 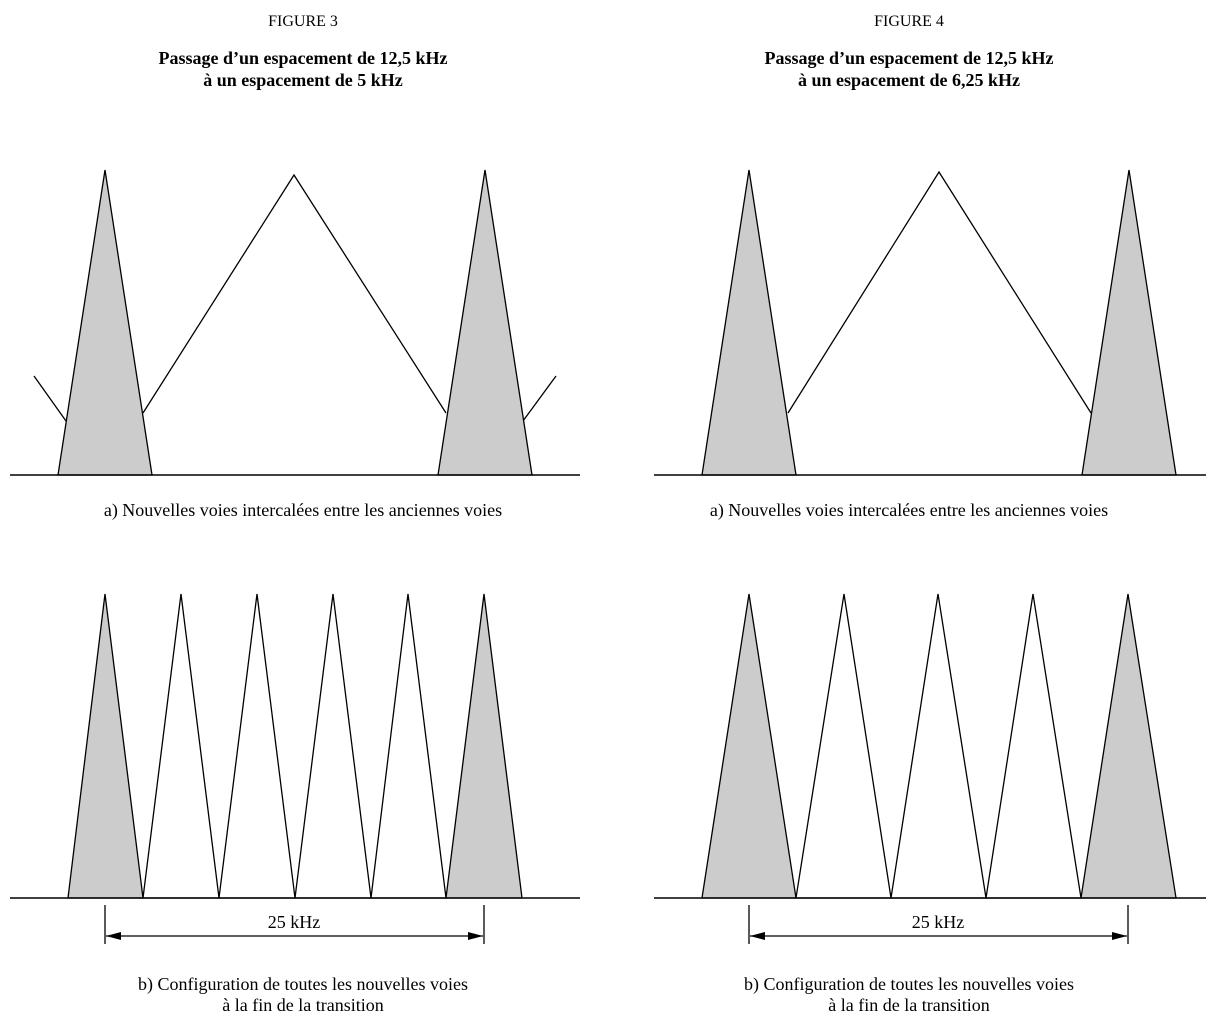 What do you see at coordinates (909, 21) in the screenshot?
I see `figure-label: FIGURE 4` at bounding box center [909, 21].